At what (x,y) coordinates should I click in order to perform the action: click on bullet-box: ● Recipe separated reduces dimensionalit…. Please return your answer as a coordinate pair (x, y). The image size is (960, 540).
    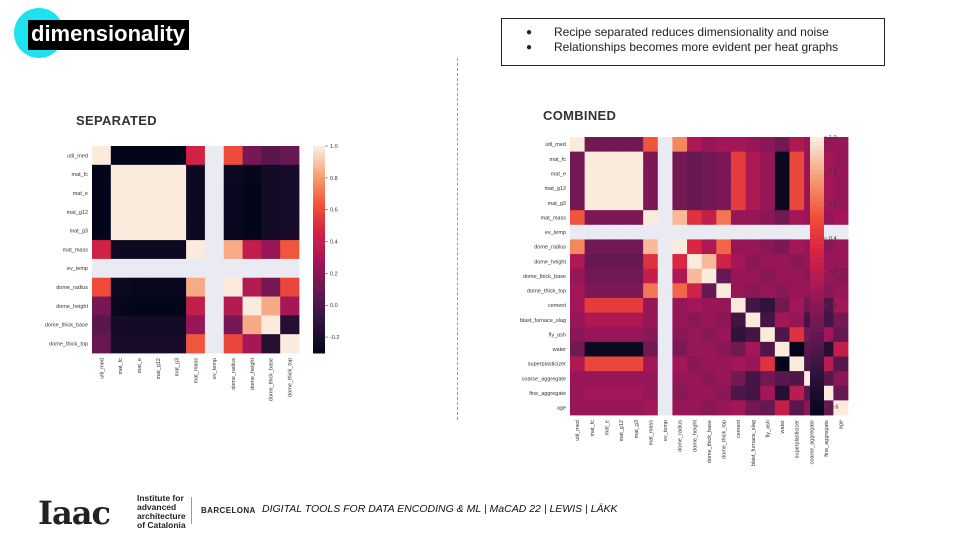
    Looking at the image, I should click on (693, 42).